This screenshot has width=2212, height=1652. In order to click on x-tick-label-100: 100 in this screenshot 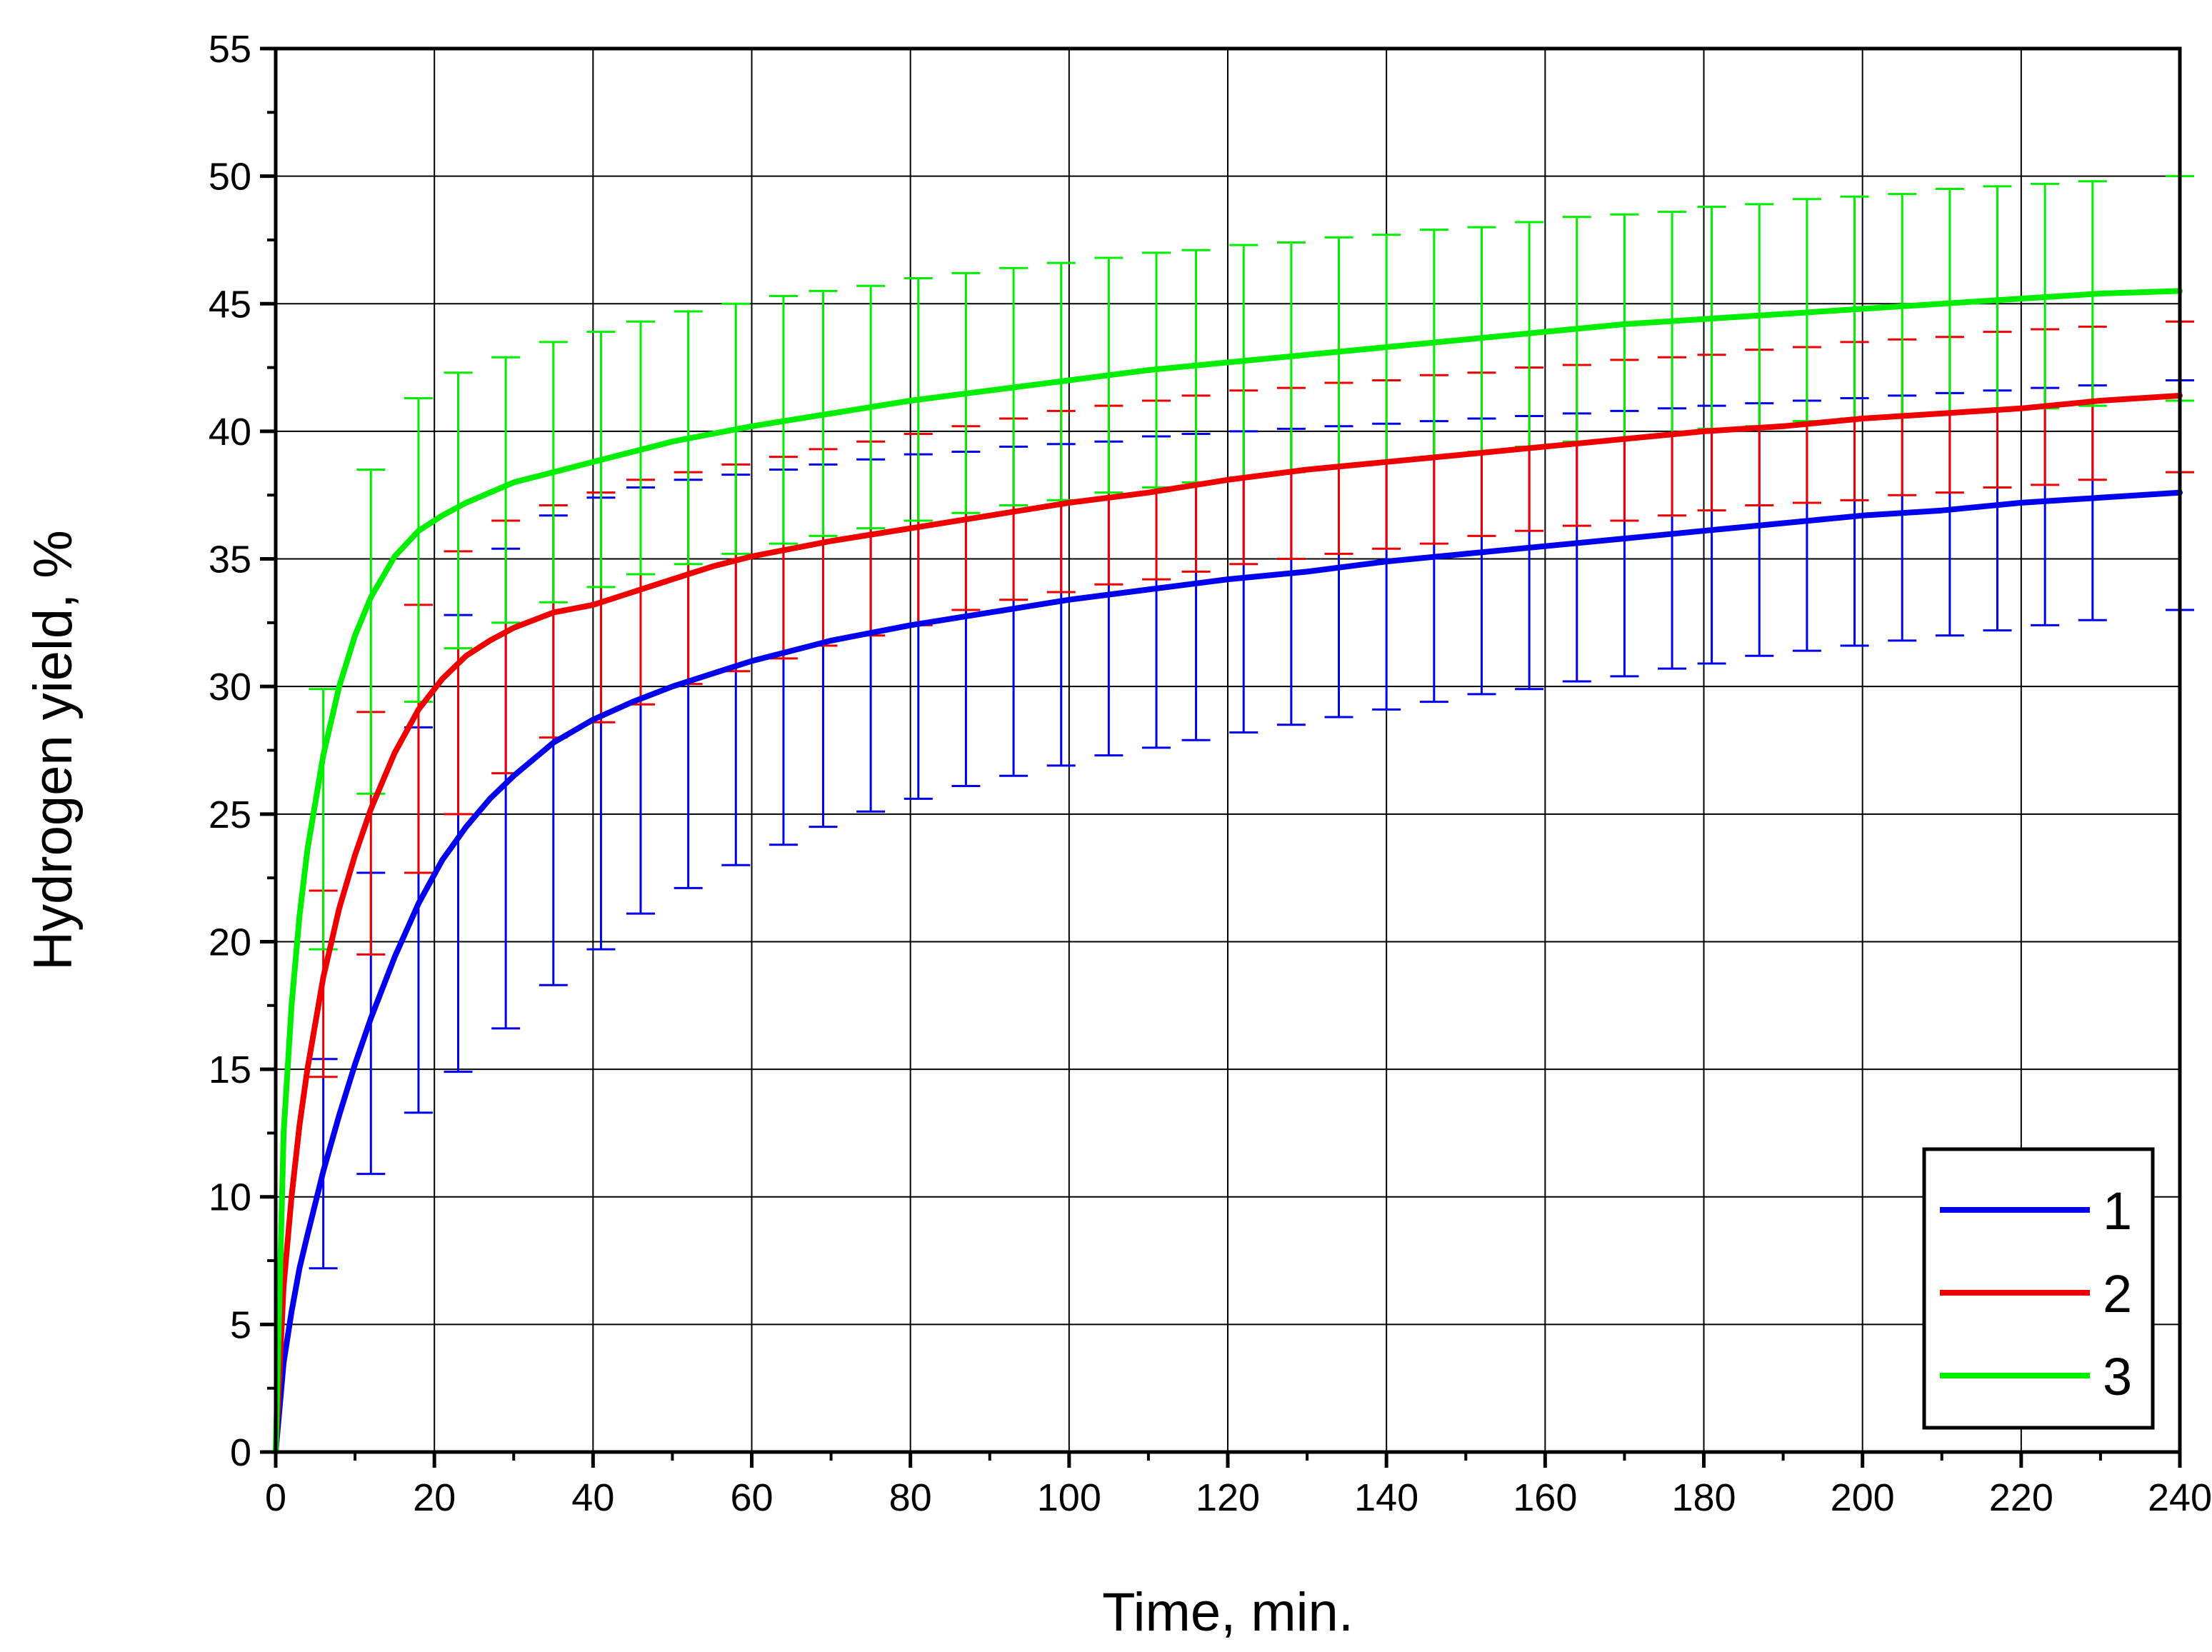, I will do `click(1069, 1498)`.